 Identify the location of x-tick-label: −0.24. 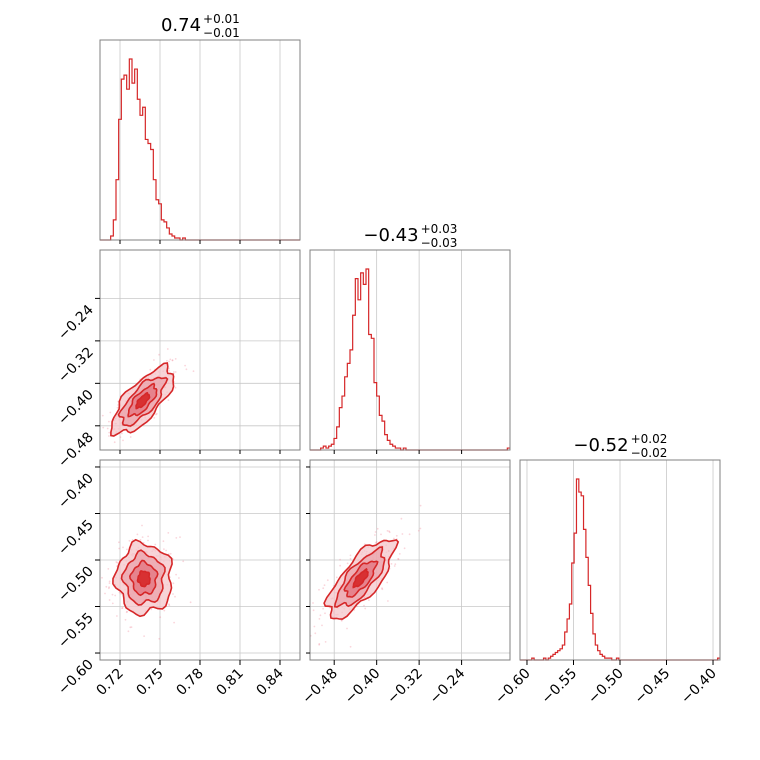
(448, 686).